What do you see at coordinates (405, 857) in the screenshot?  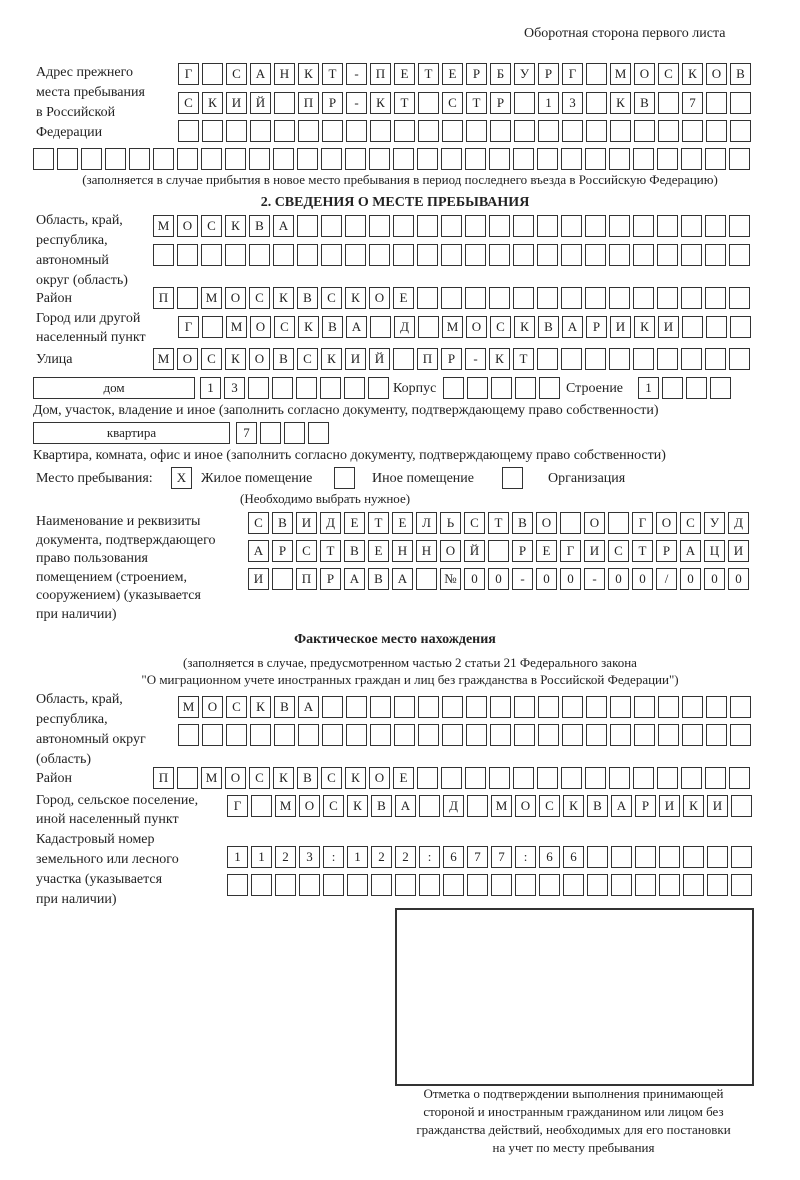 I see `char-cell: 2` at bounding box center [405, 857].